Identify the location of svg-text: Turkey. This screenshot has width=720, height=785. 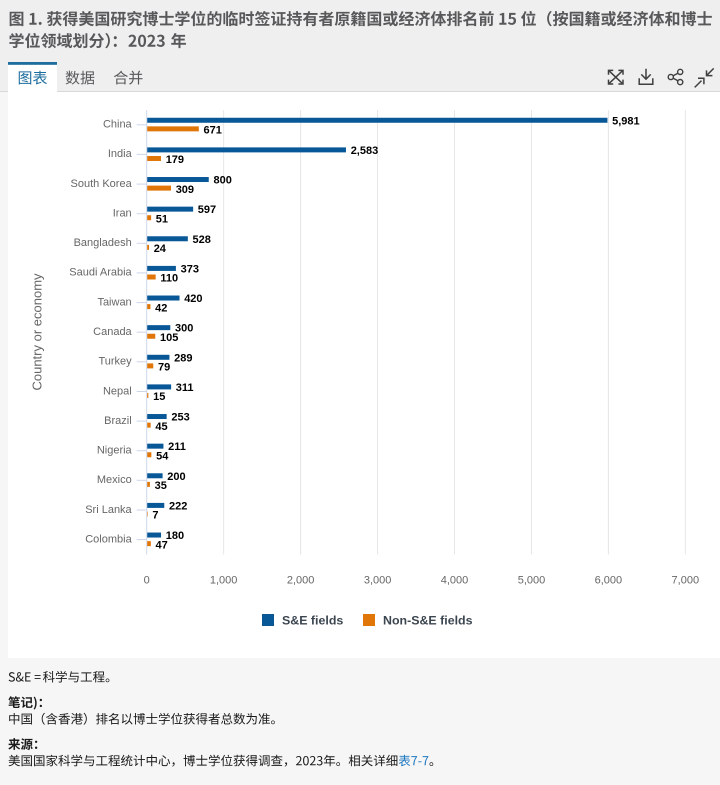
(115, 362).